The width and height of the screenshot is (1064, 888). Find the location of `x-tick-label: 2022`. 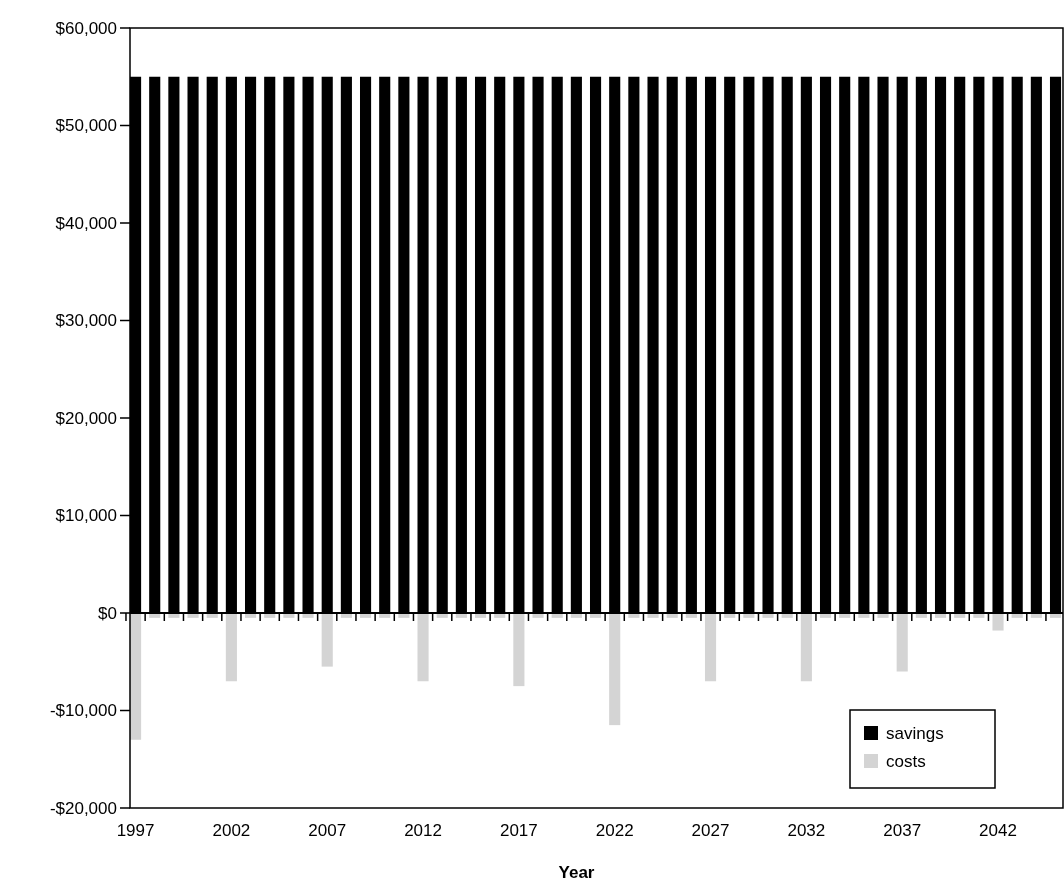

x-tick-label: 2022 is located at coordinates (614, 830).